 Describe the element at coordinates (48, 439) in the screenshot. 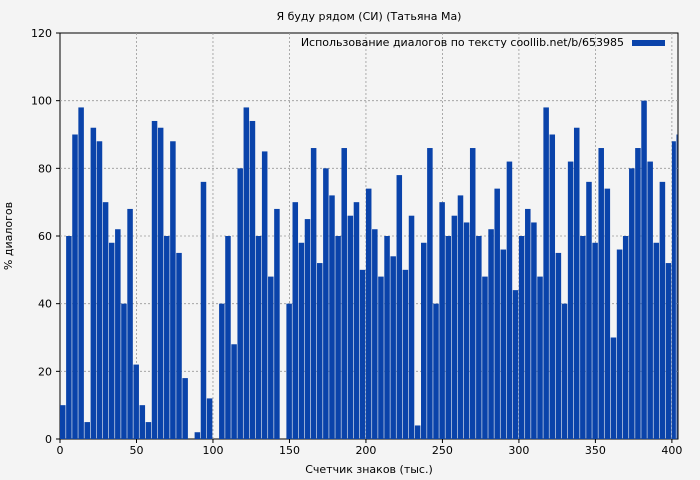

I see `y-tick-label: 0` at that location.